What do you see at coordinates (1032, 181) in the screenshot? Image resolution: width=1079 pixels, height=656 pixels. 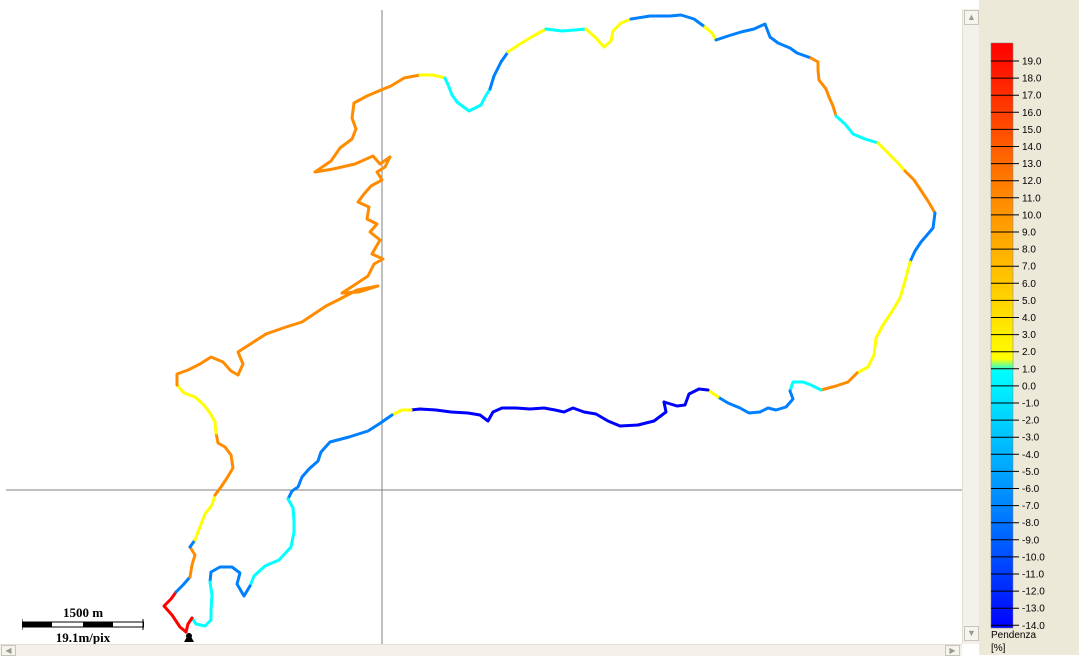 I see `legend-tick-label: 12.0` at bounding box center [1032, 181].